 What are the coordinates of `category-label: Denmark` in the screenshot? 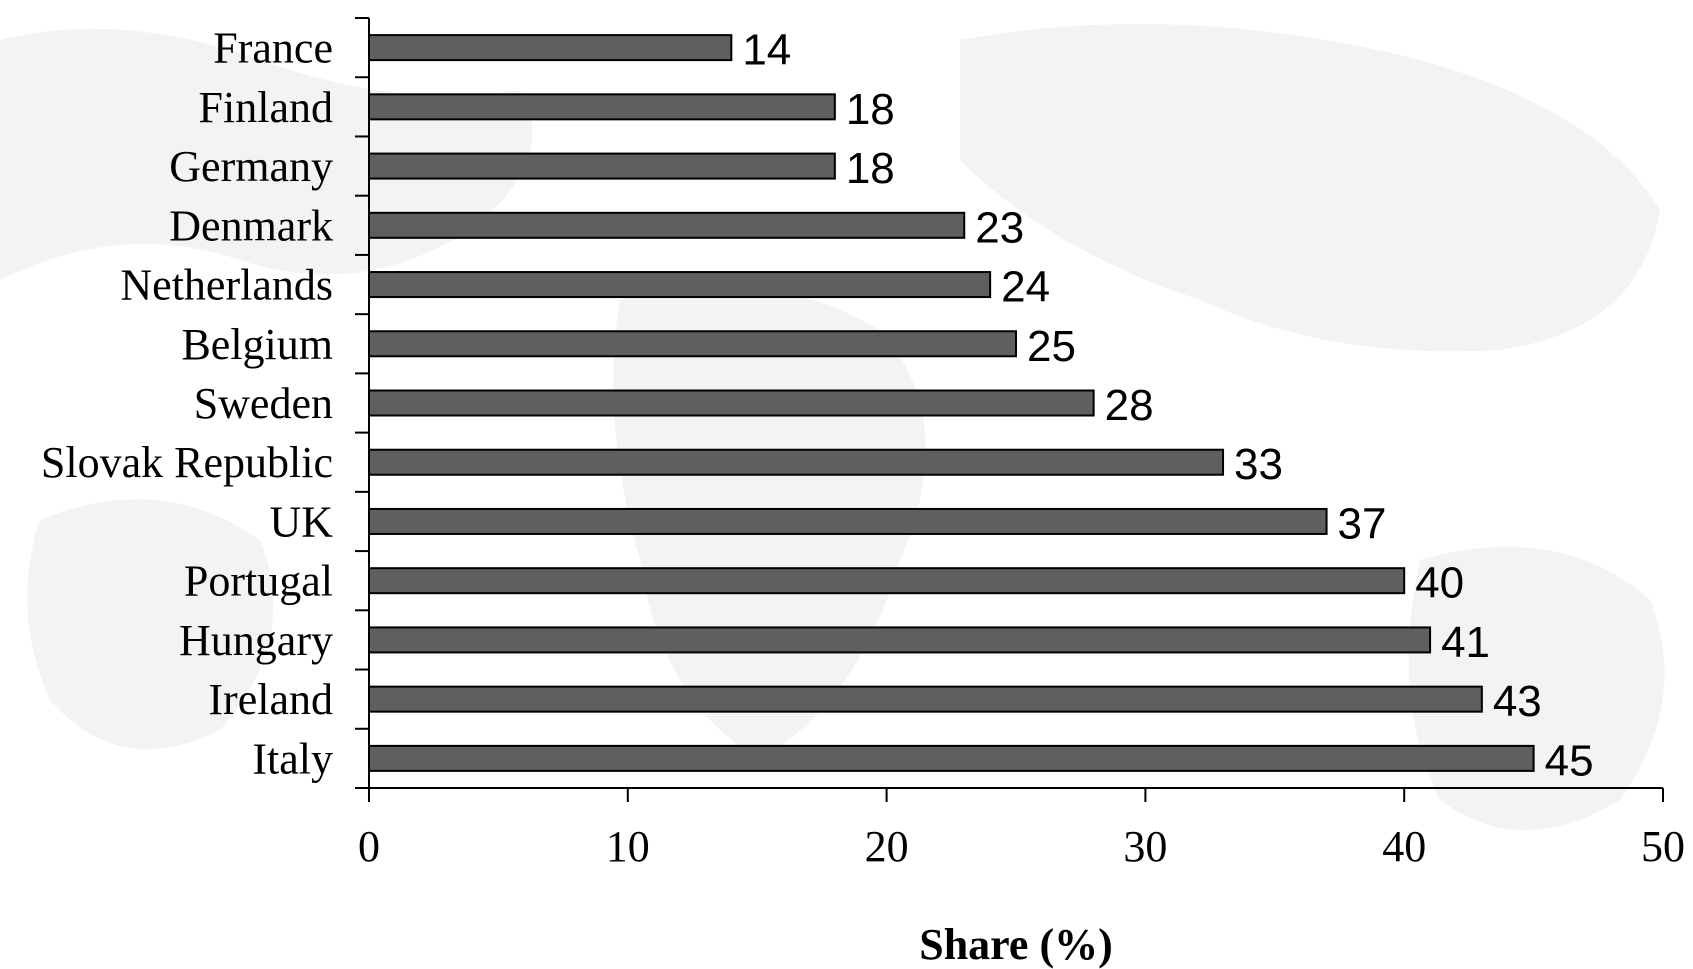 It's located at (251, 225).